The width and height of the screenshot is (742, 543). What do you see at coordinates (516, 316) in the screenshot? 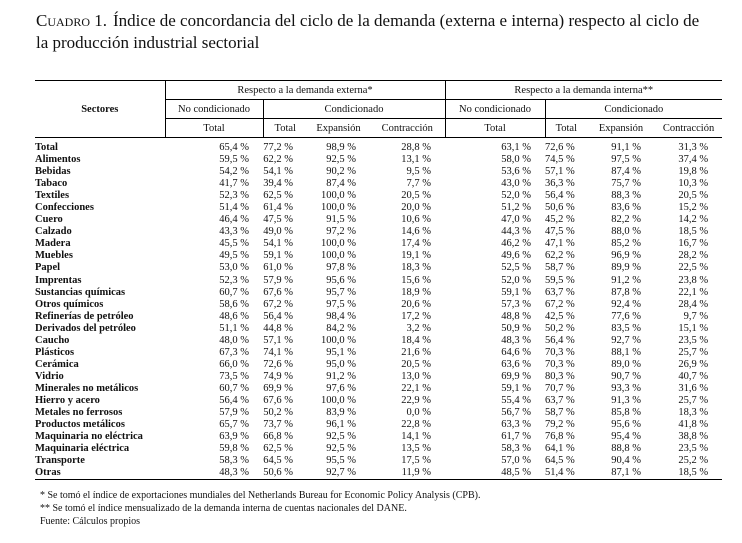
I see `value-cell: 48,8 %` at bounding box center [516, 316].